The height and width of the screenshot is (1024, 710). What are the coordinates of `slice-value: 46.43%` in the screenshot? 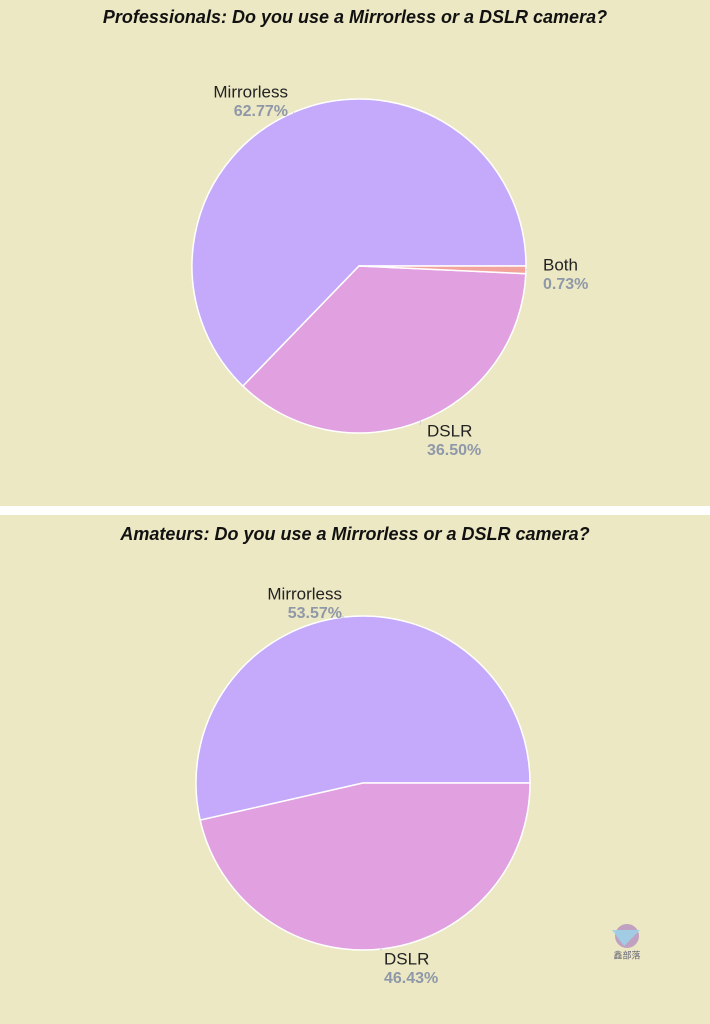 It's located at (411, 978).